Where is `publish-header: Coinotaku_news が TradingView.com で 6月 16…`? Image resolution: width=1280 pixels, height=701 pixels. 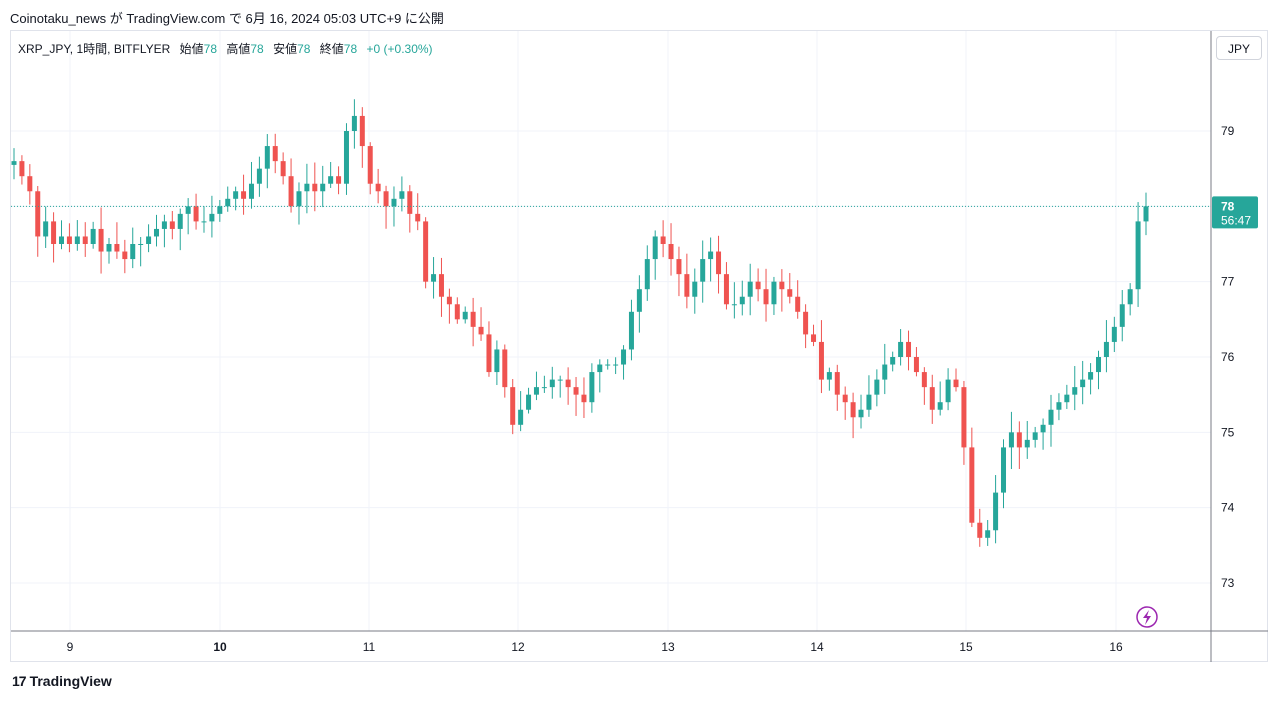 publish-header: Coinotaku_news が TradingView.com で 6月 16… is located at coordinates (227, 18).